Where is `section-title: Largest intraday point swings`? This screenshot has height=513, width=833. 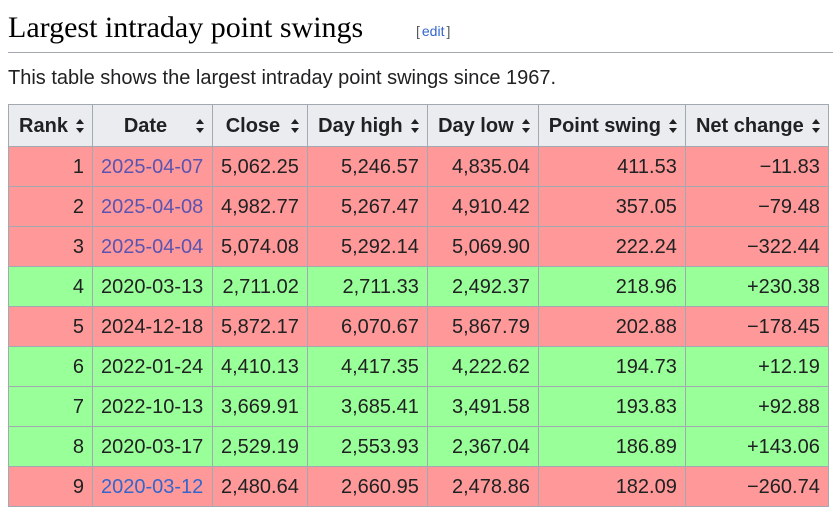 section-title: Largest intraday point swings is located at coordinates (186, 27).